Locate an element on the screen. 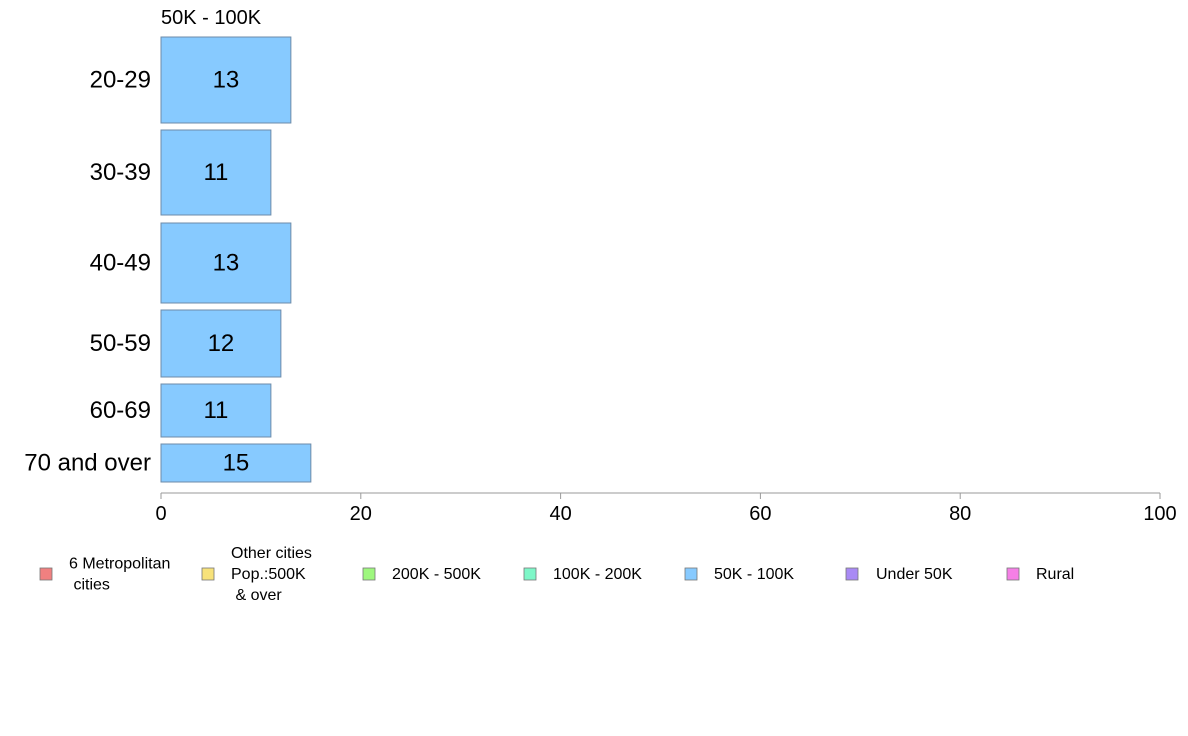 The image size is (1188, 736). x-axis: 0 20 40 60 80 100 is located at coordinates (666, 508).